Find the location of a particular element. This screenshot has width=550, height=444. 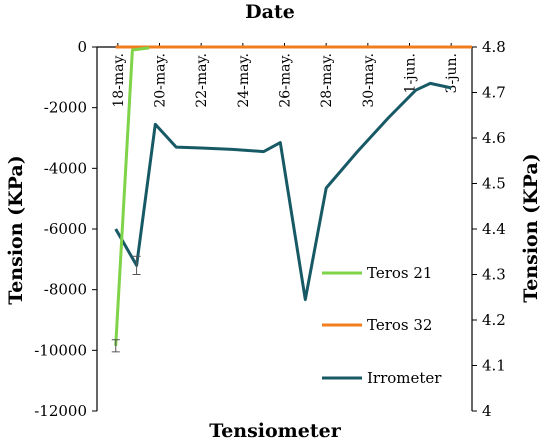

left-y-tick-label: -8000 is located at coordinates (65, 290).